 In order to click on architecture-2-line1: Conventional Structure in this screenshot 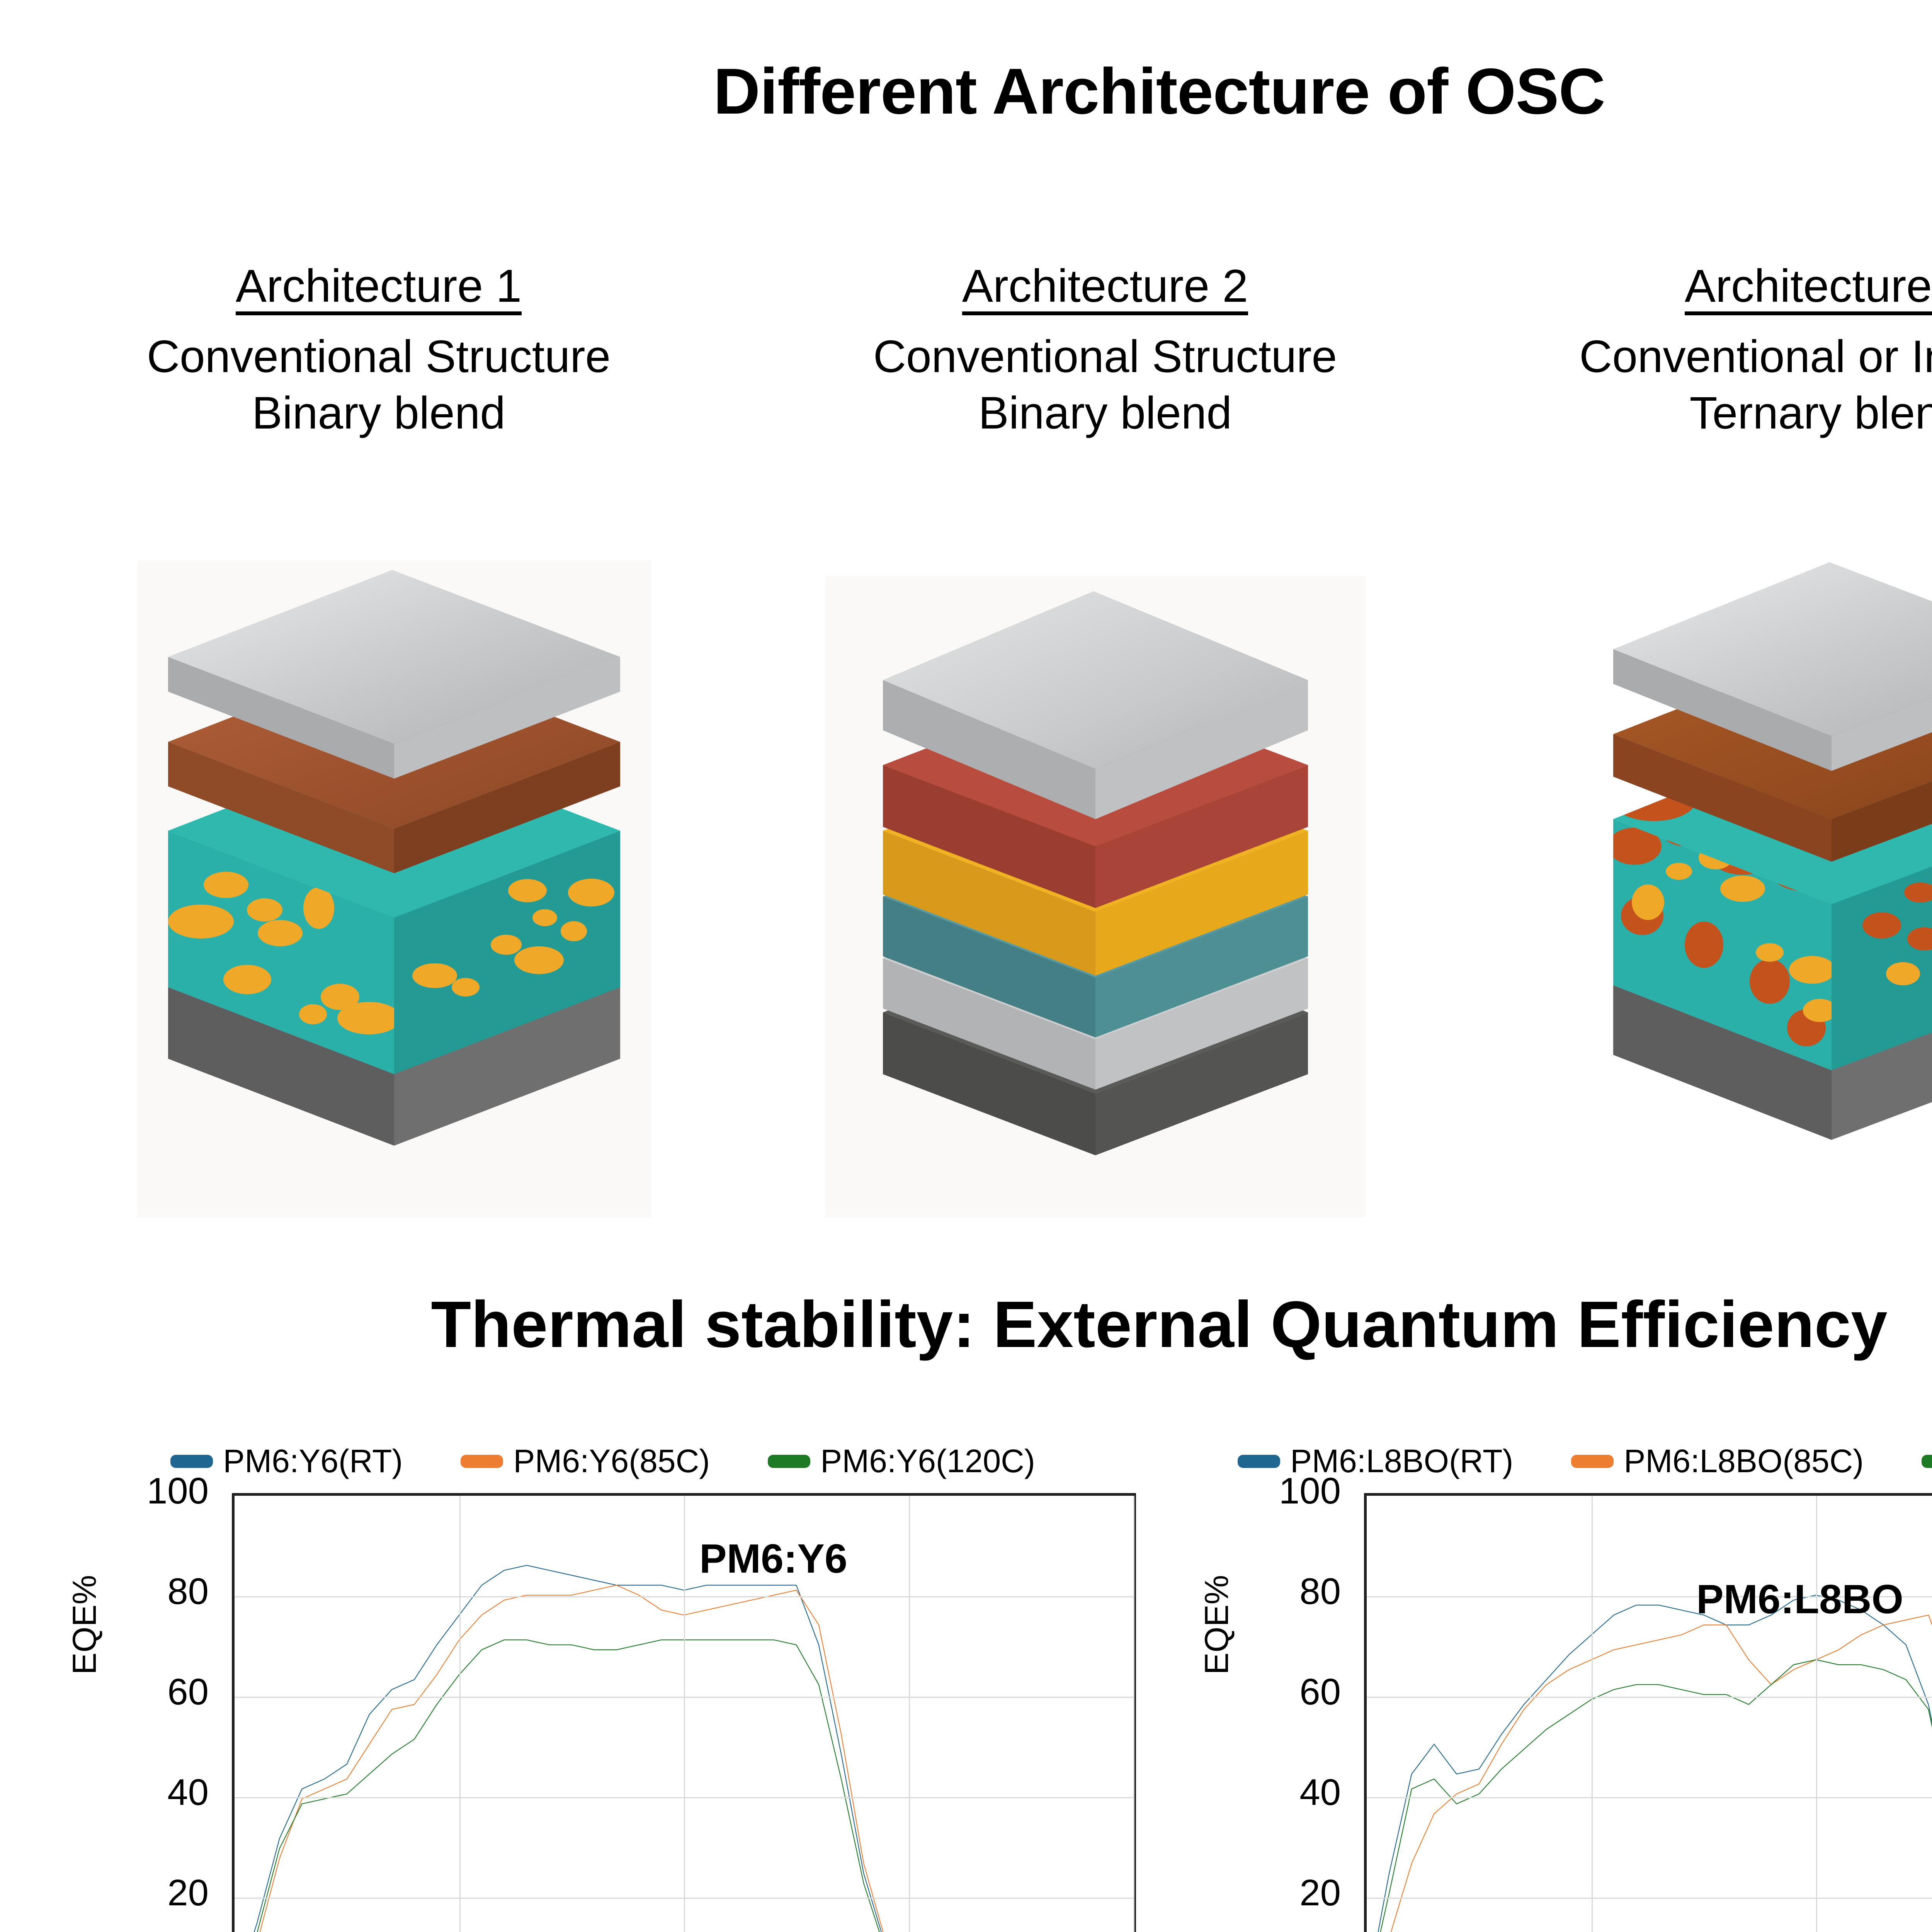, I will do `click(1105, 356)`.